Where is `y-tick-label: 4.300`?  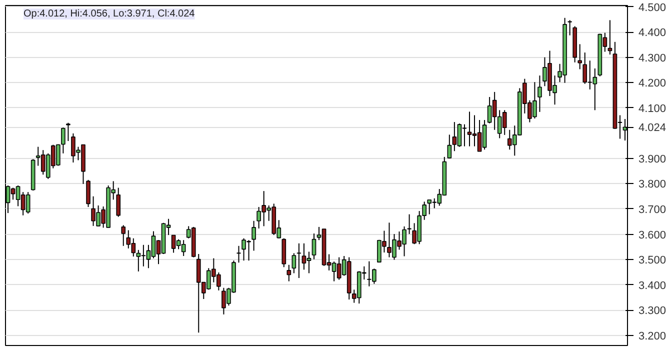 y-tick-label: 4.300 is located at coordinates (652, 58).